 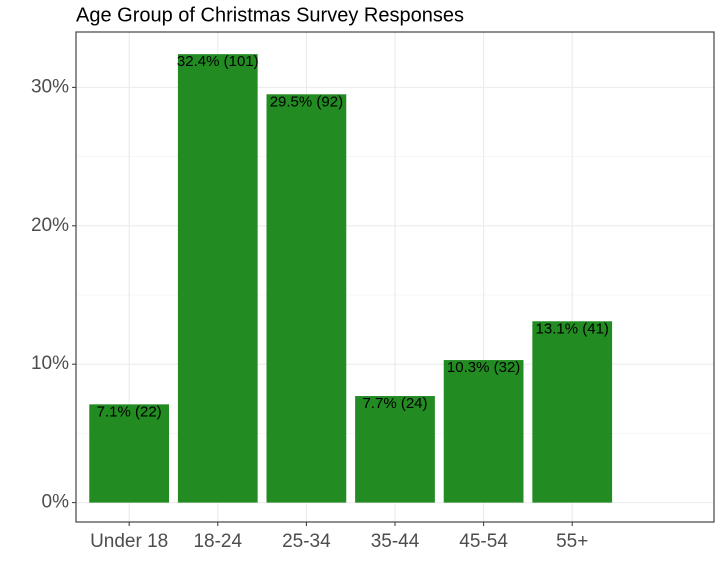 What do you see at coordinates (56, 502) in the screenshot?
I see `y-tick-label: 0%` at bounding box center [56, 502].